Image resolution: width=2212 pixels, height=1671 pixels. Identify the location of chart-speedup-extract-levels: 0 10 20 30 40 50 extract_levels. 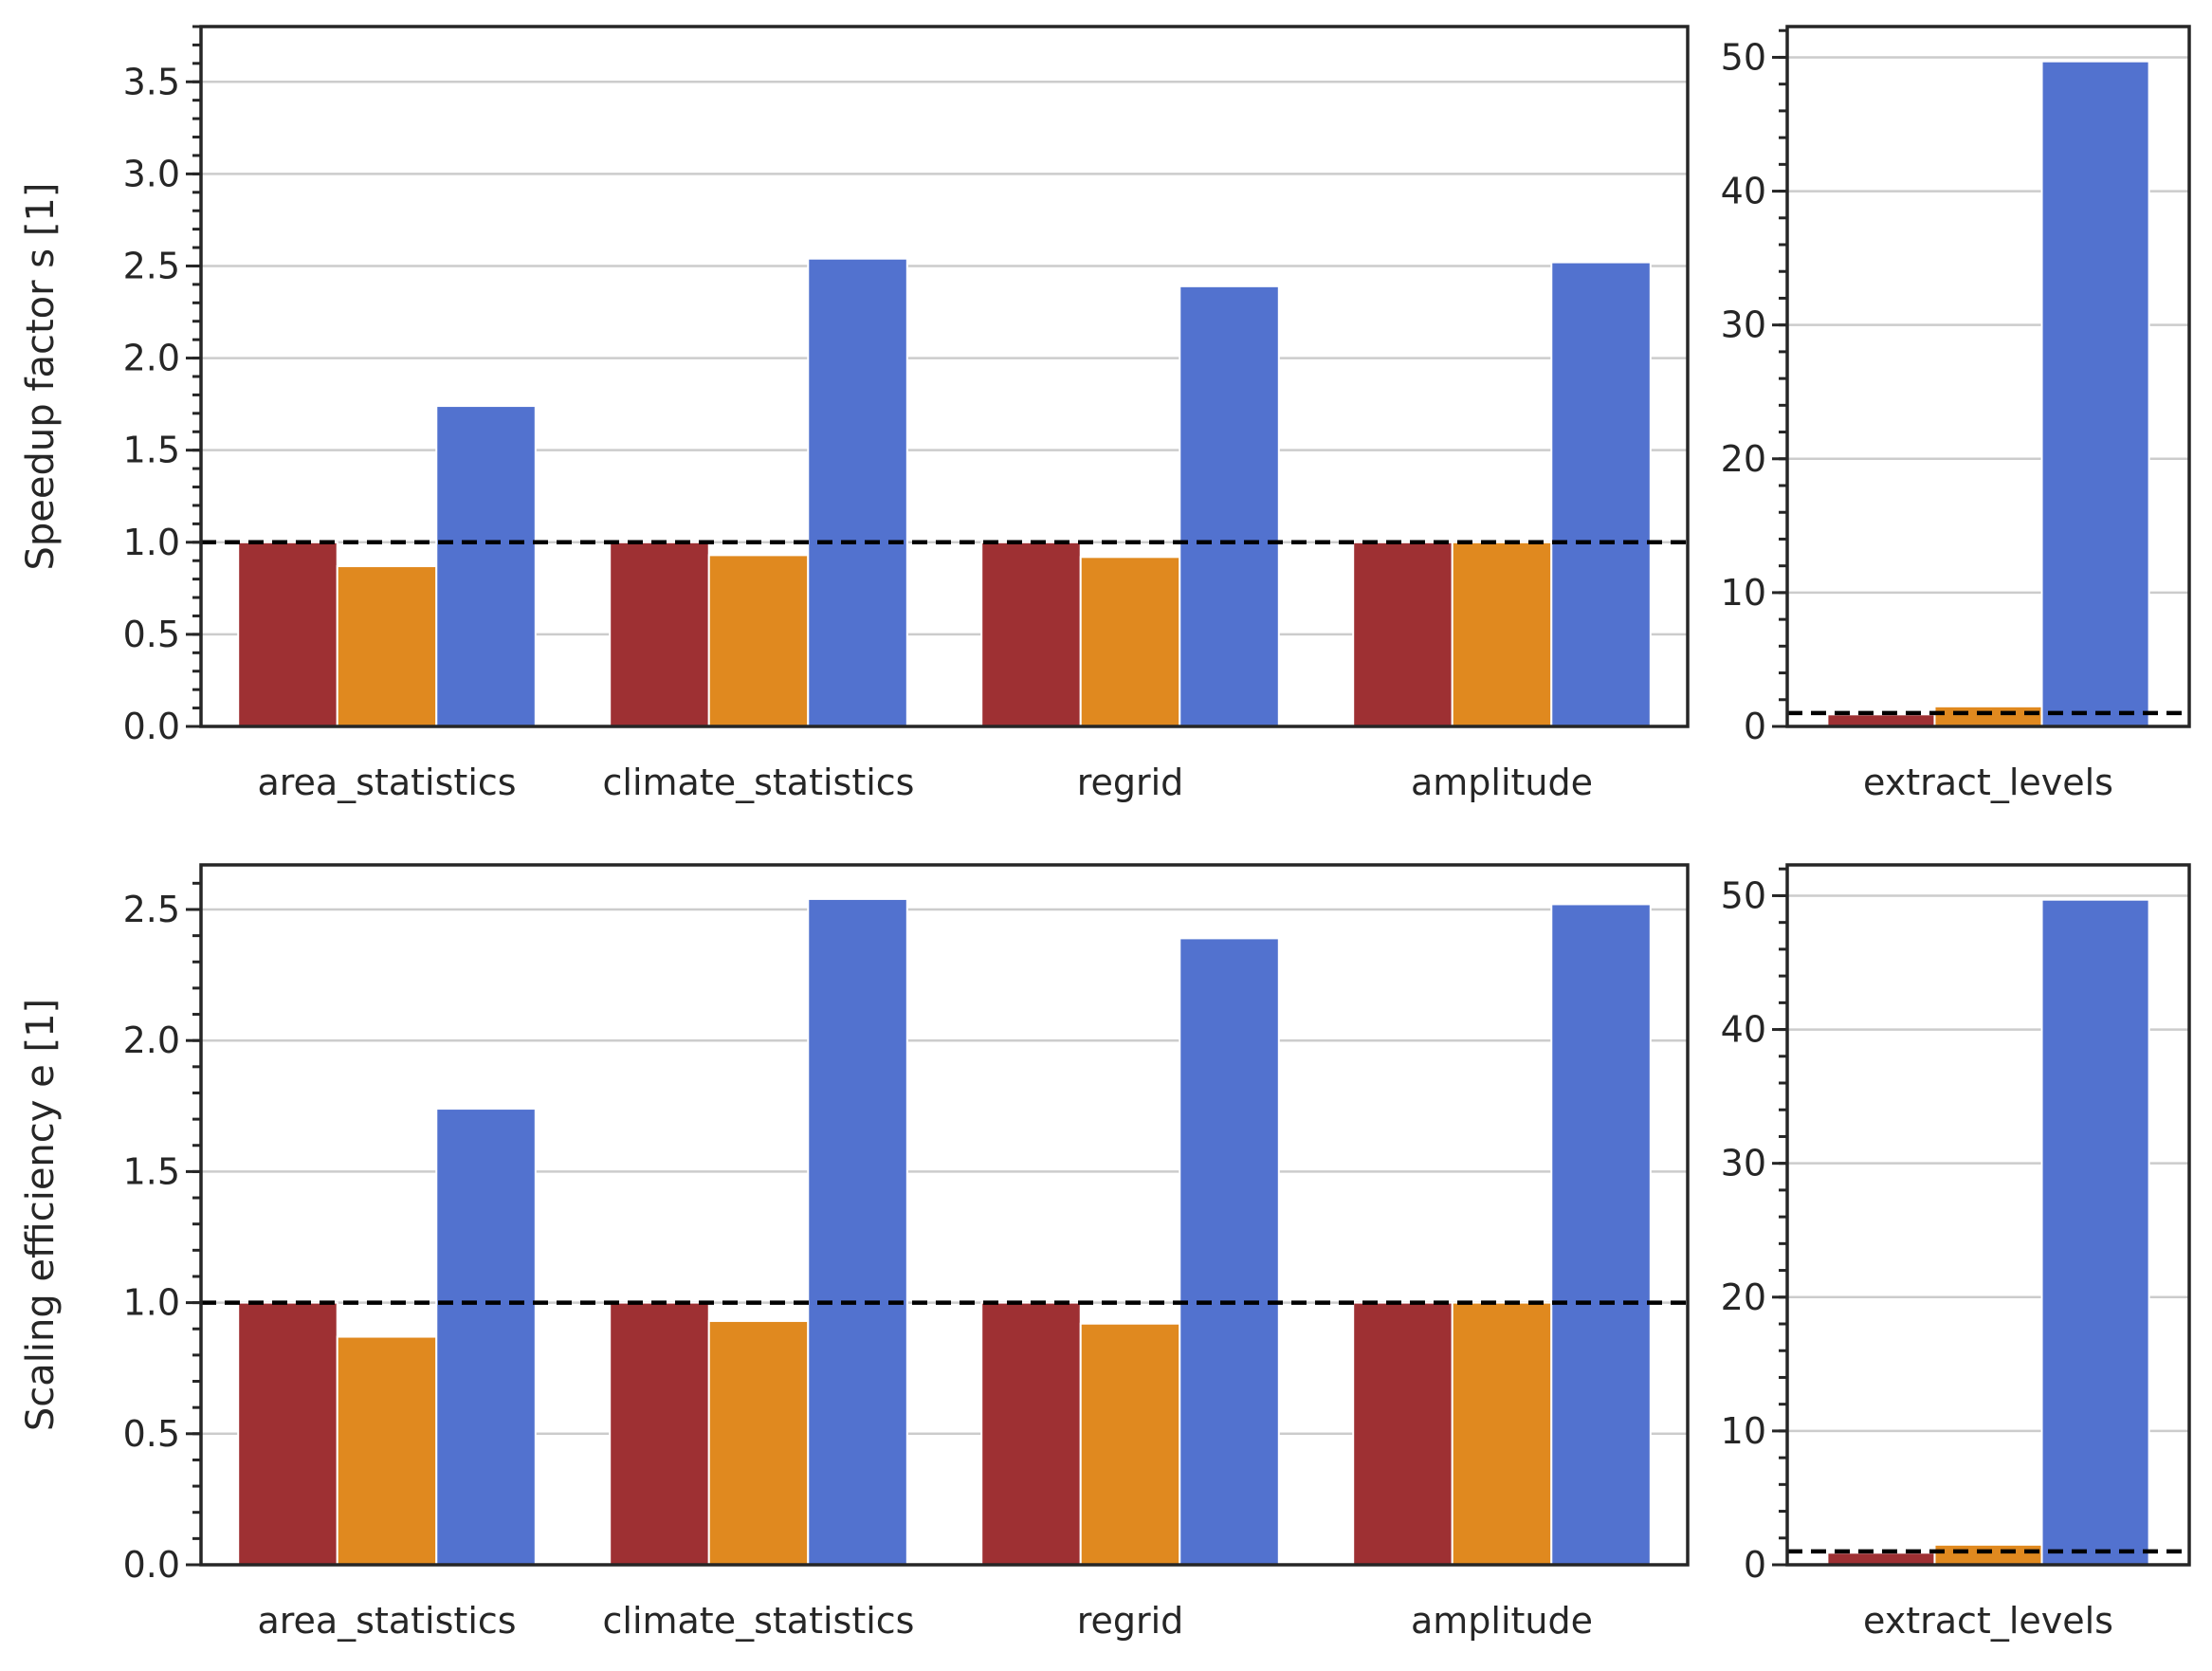
(1956, 414).